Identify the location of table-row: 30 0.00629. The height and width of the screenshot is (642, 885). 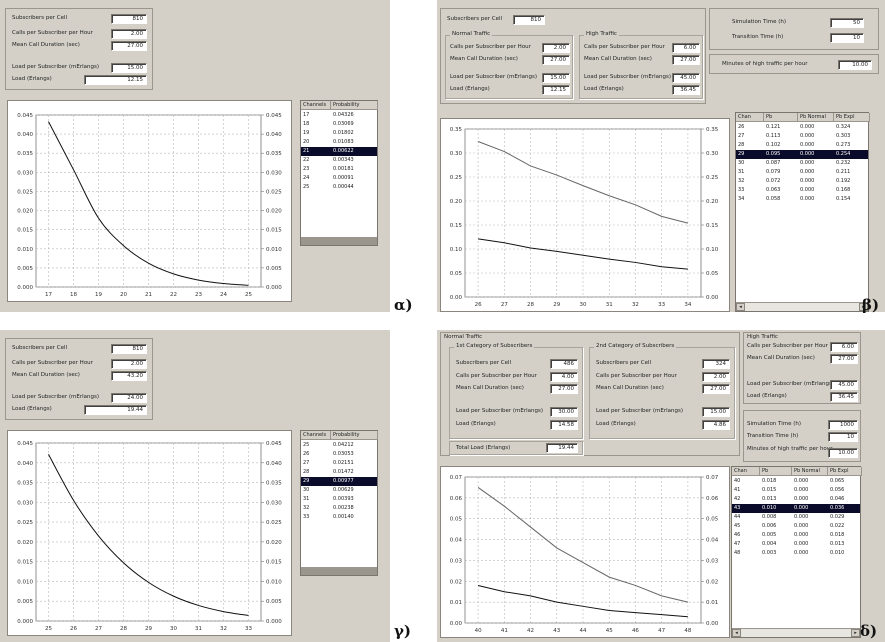
(339, 490).